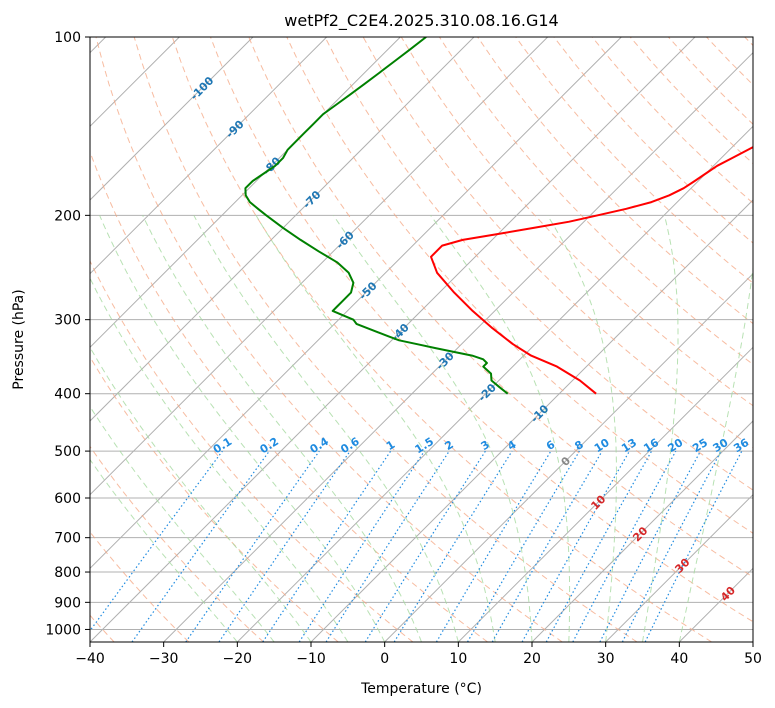 This screenshot has width=775, height=708. What do you see at coordinates (384, 659) in the screenshot?
I see `x-tick-label: 0` at bounding box center [384, 659].